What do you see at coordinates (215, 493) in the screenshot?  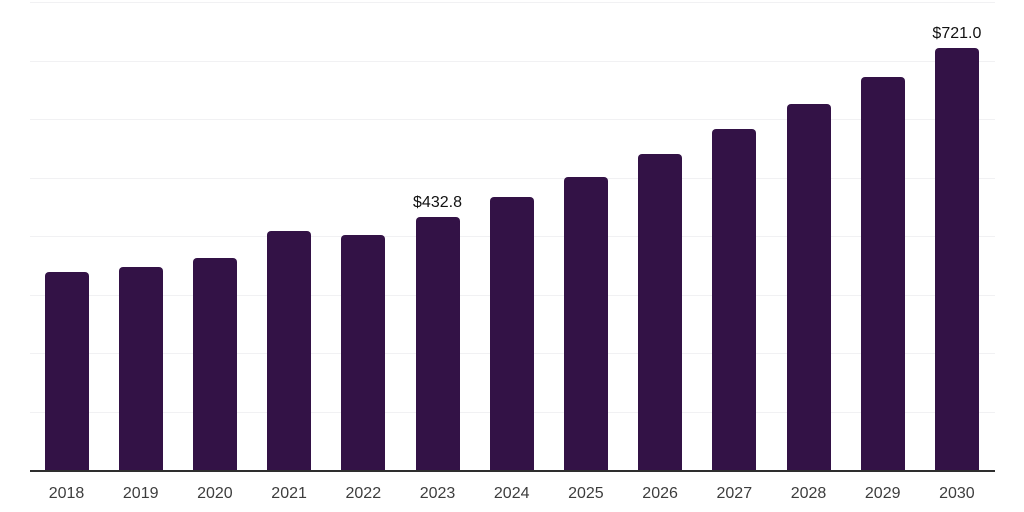 I see `x-tick-label-2020: 2020` at bounding box center [215, 493].